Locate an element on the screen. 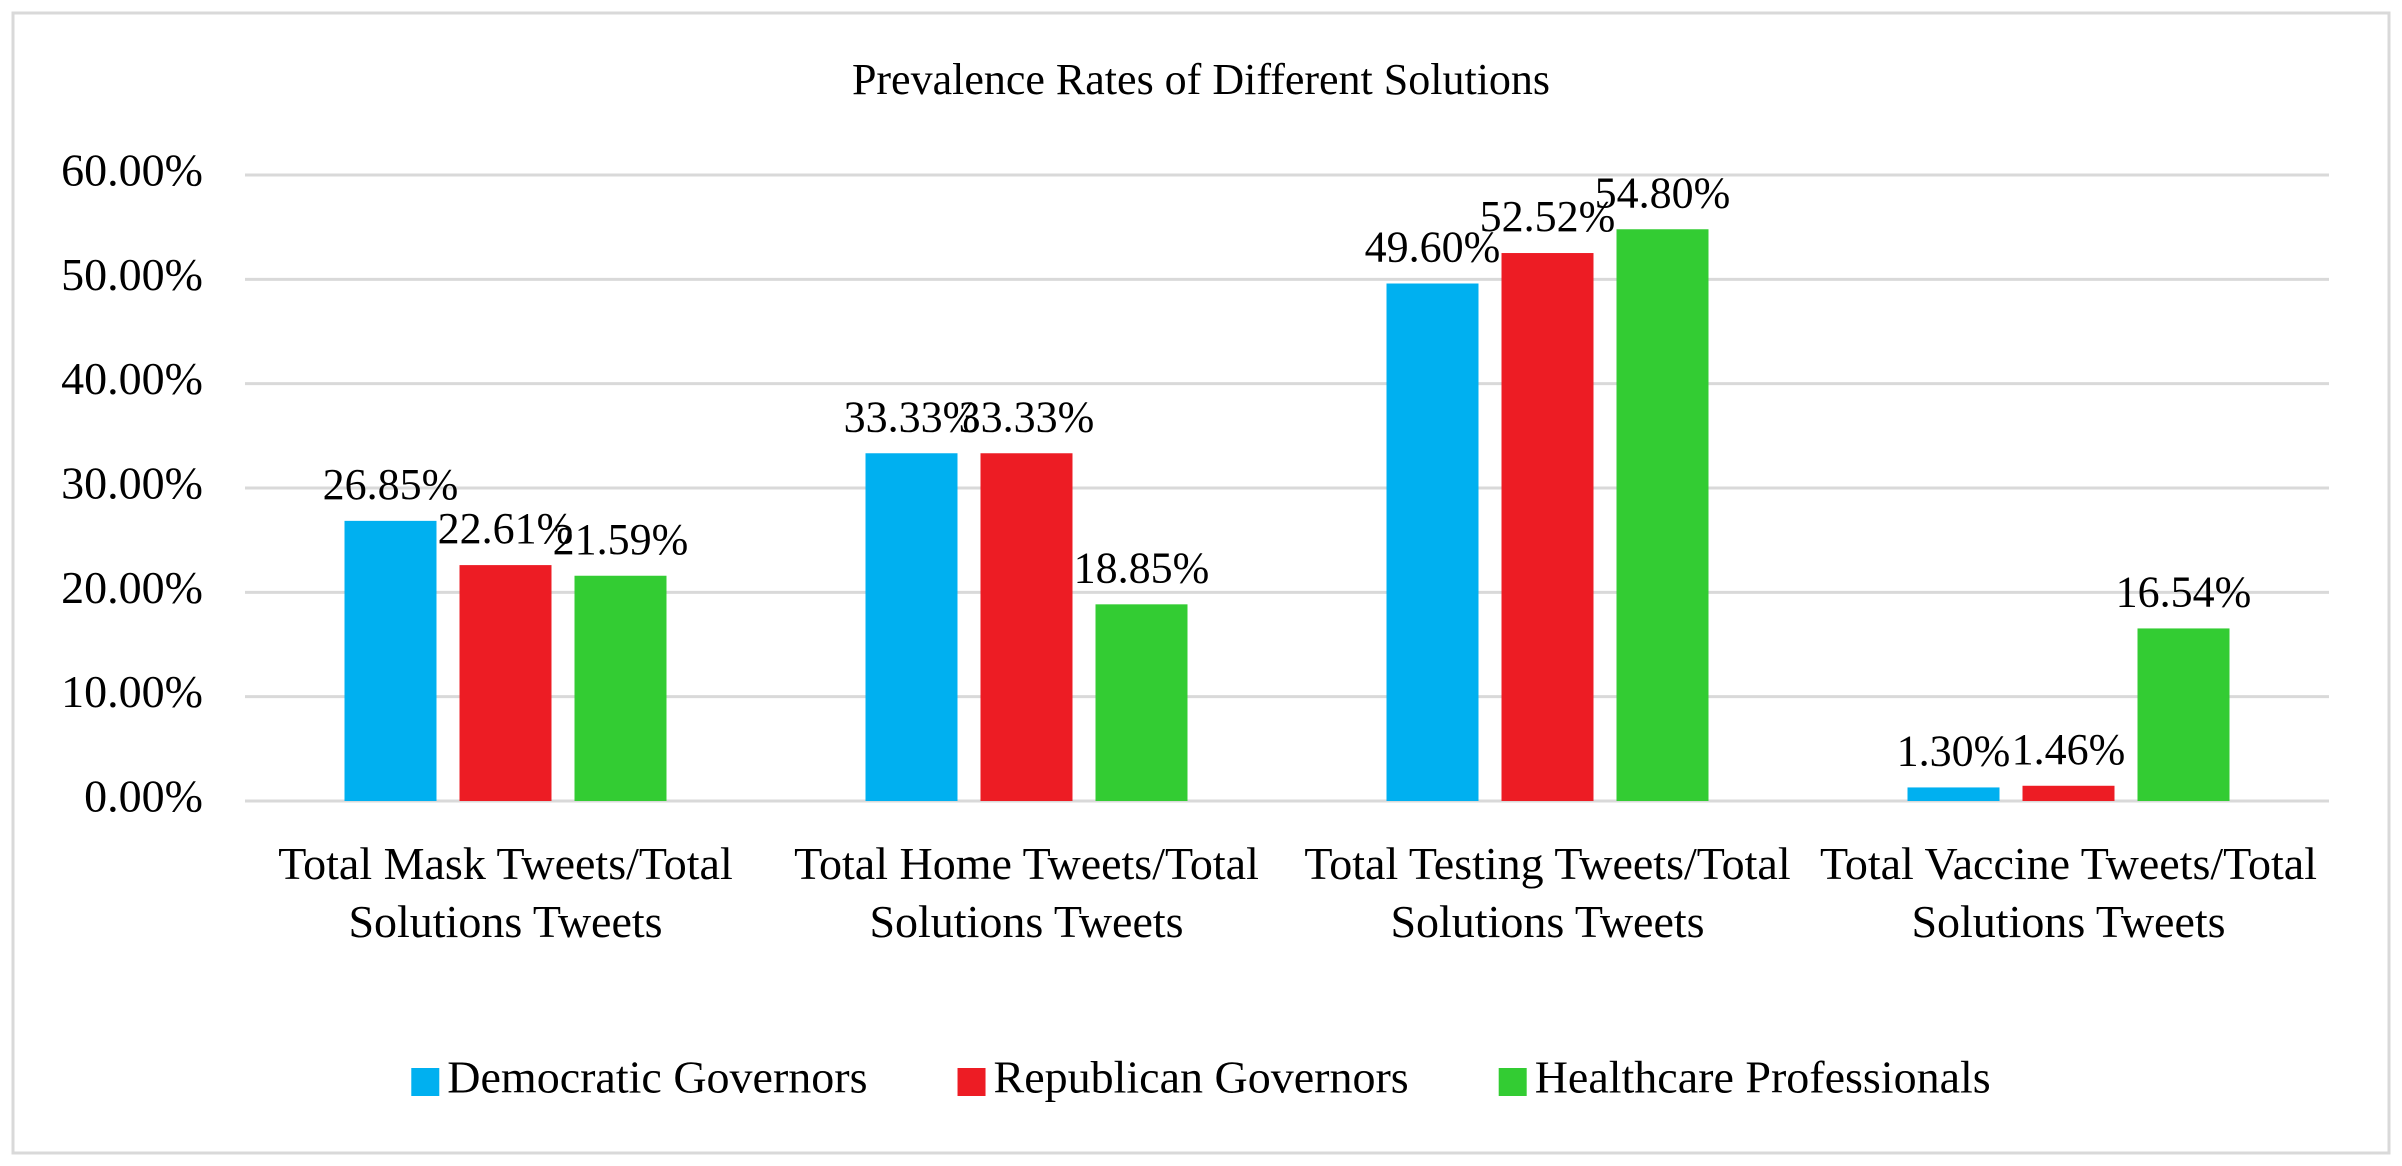 The width and height of the screenshot is (2402, 1166). y-tick-label: 0.00% is located at coordinates (143, 796).